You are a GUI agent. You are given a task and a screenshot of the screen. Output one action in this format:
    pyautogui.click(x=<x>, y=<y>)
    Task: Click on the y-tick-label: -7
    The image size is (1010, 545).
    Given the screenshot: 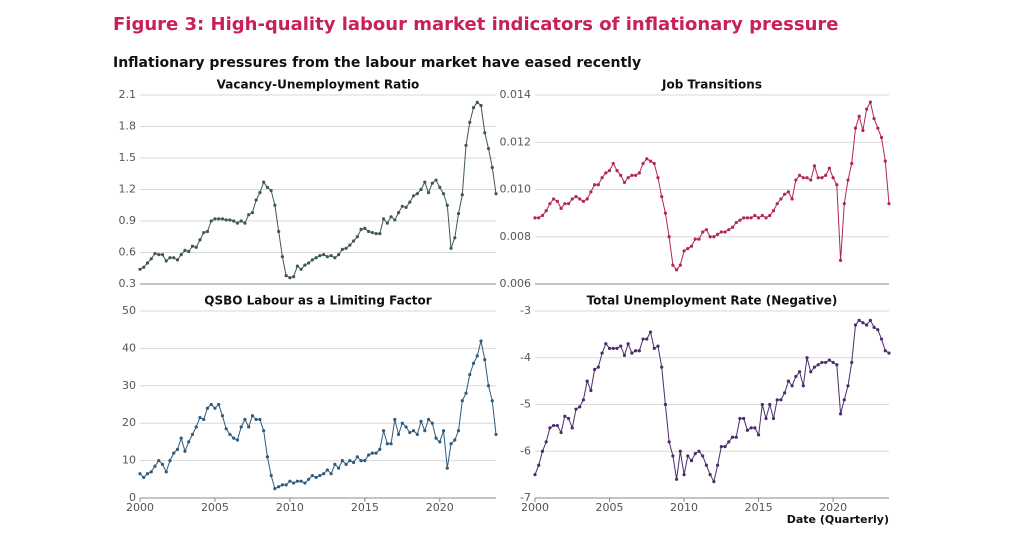 What is the action you would take?
    pyautogui.click(x=525, y=497)
    